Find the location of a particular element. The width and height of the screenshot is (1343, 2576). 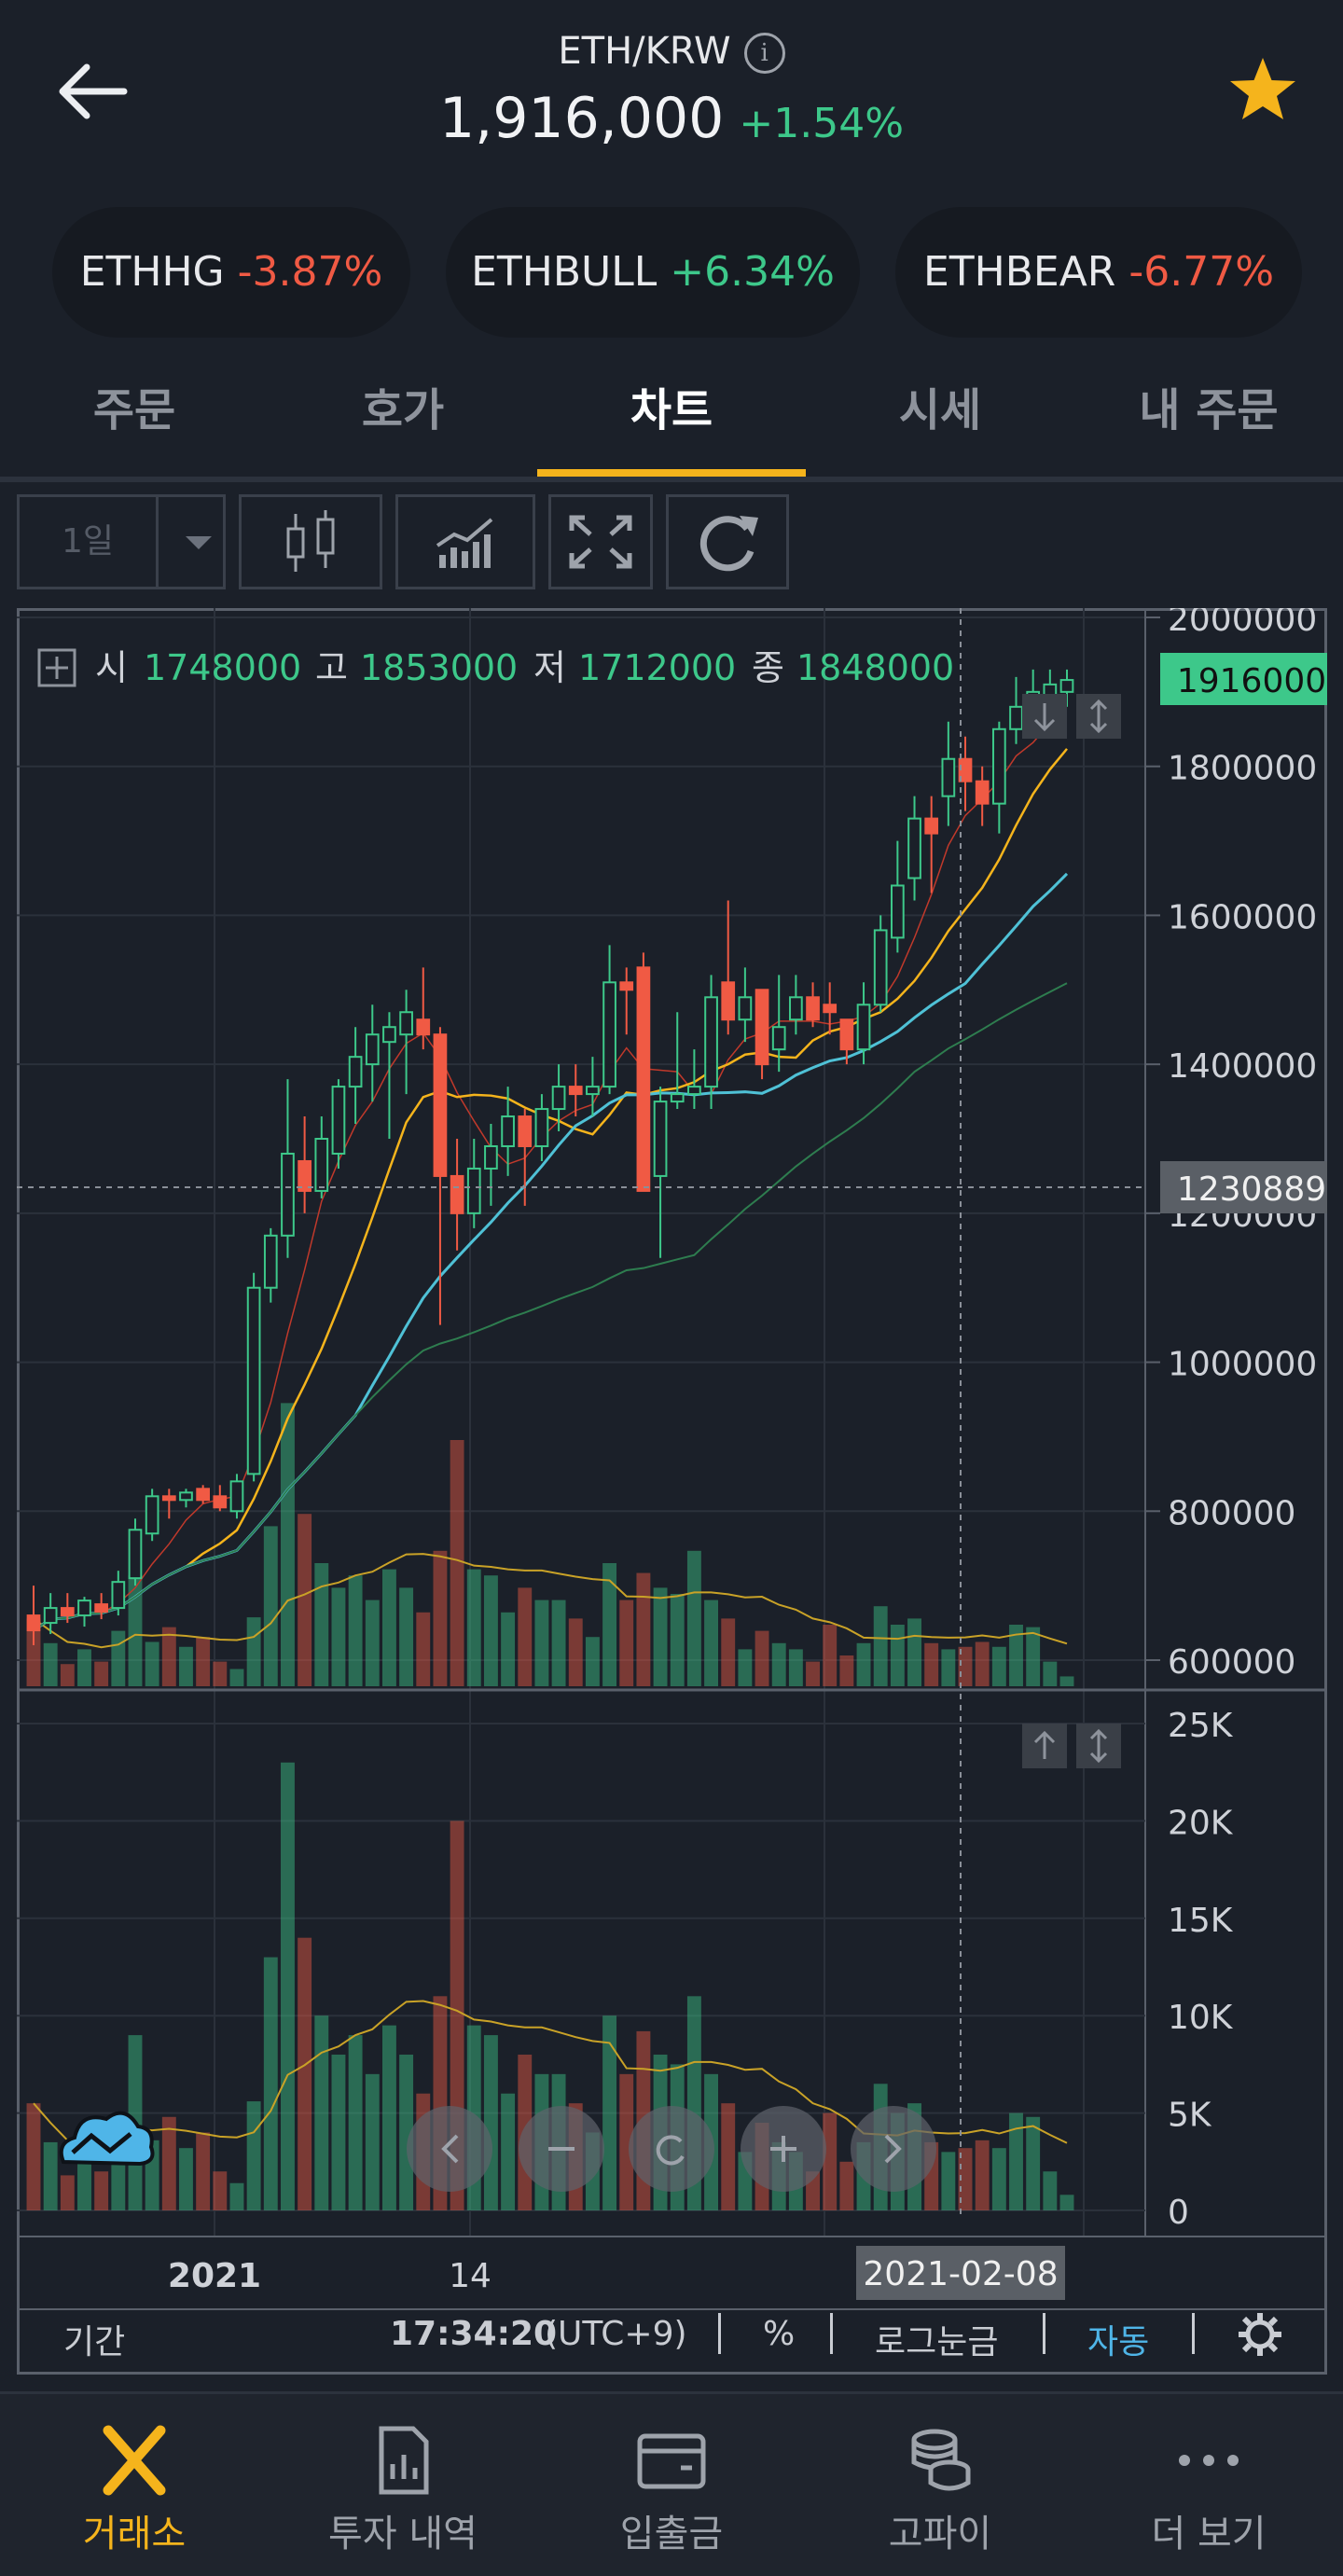

volume-overlay is located at coordinates (550, 1544).